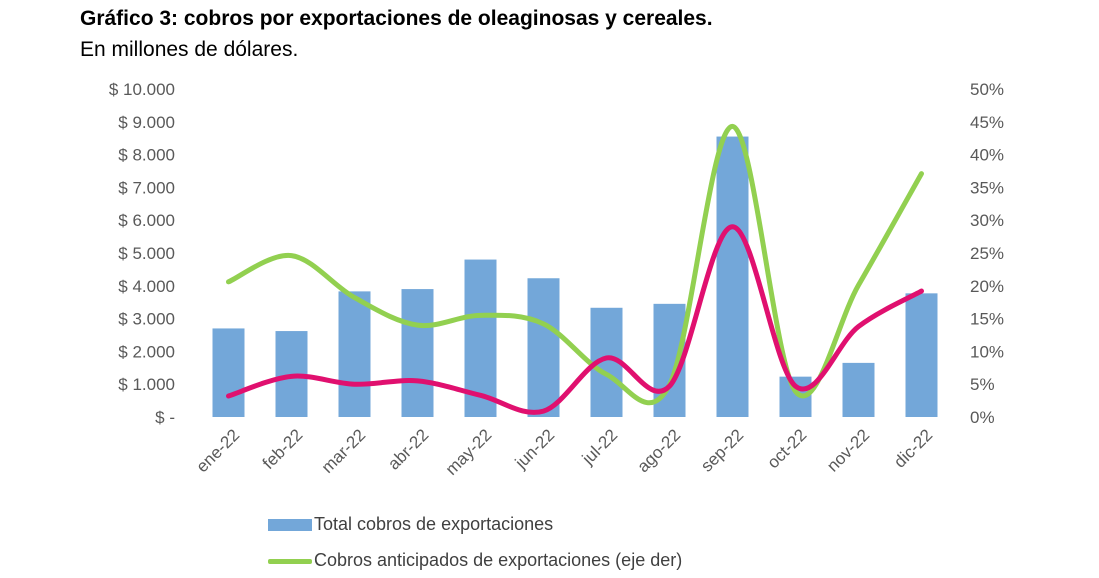 The image size is (1099, 578). I want to click on x-tick-label: jul-22, so click(600, 447).